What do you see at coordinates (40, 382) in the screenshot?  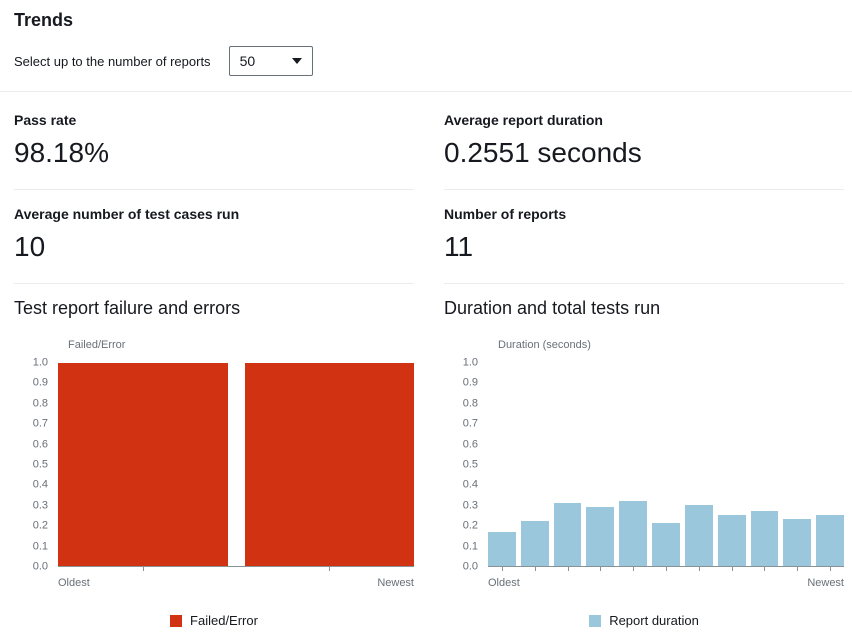 I see `y-tick-label: 0.9` at bounding box center [40, 382].